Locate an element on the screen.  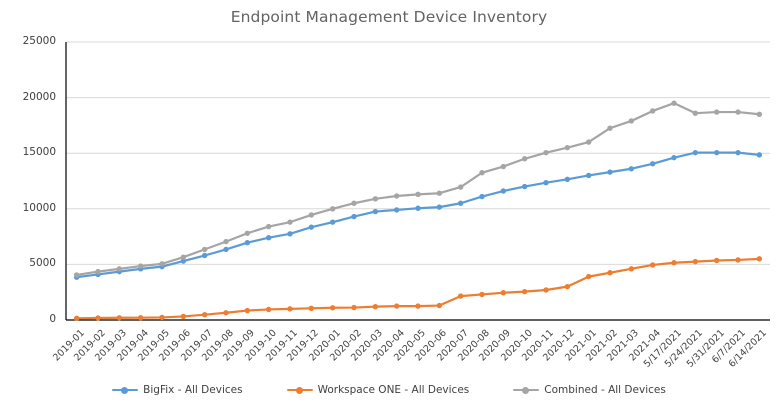
legend-item: Combined - All Devices is located at coordinates (589, 390).